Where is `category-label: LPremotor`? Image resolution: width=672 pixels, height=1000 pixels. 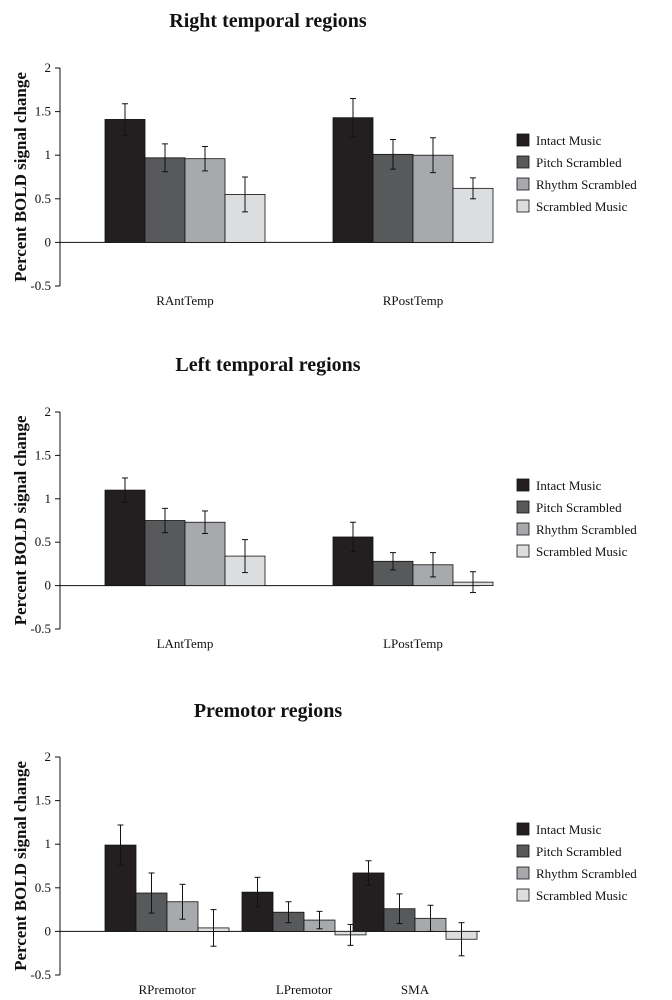
category-label: LPremotor is located at coordinates (304, 989).